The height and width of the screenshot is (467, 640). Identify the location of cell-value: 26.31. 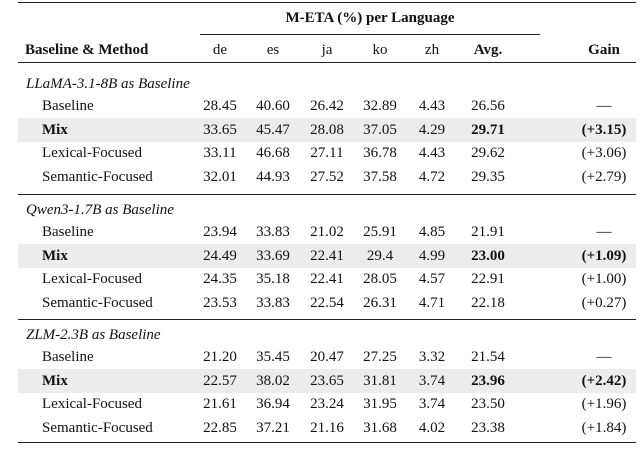
(380, 302).